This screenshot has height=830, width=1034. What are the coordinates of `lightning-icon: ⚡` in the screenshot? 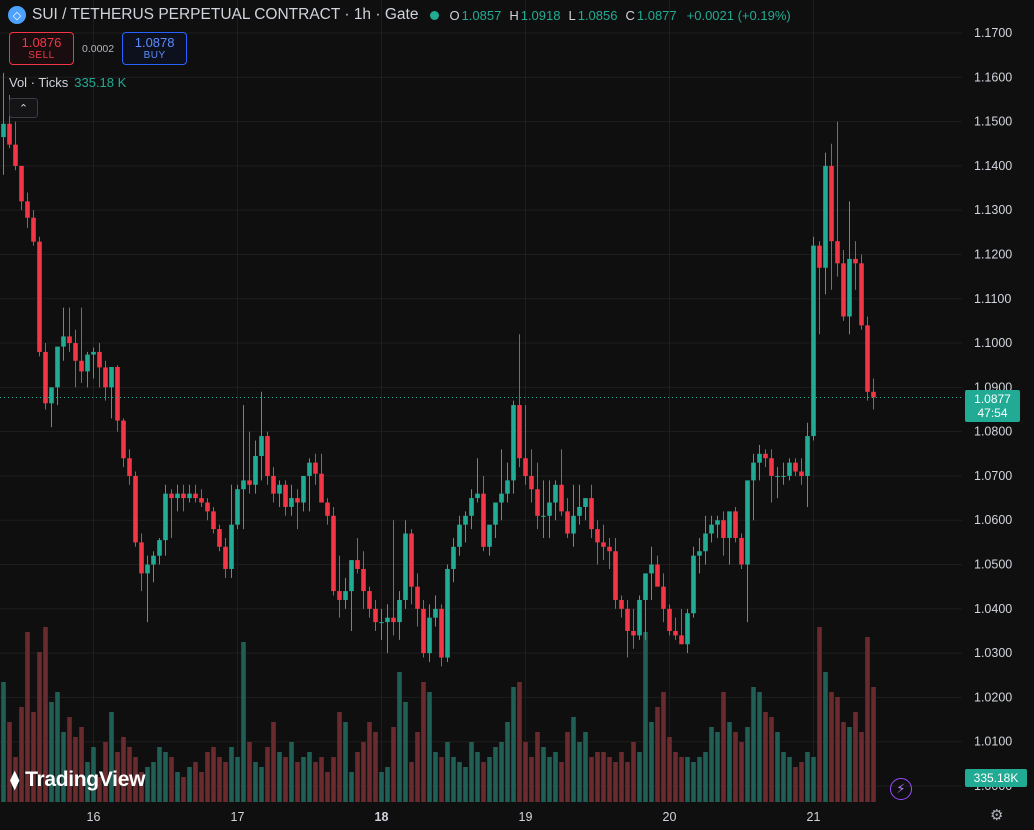 It's located at (901, 789).